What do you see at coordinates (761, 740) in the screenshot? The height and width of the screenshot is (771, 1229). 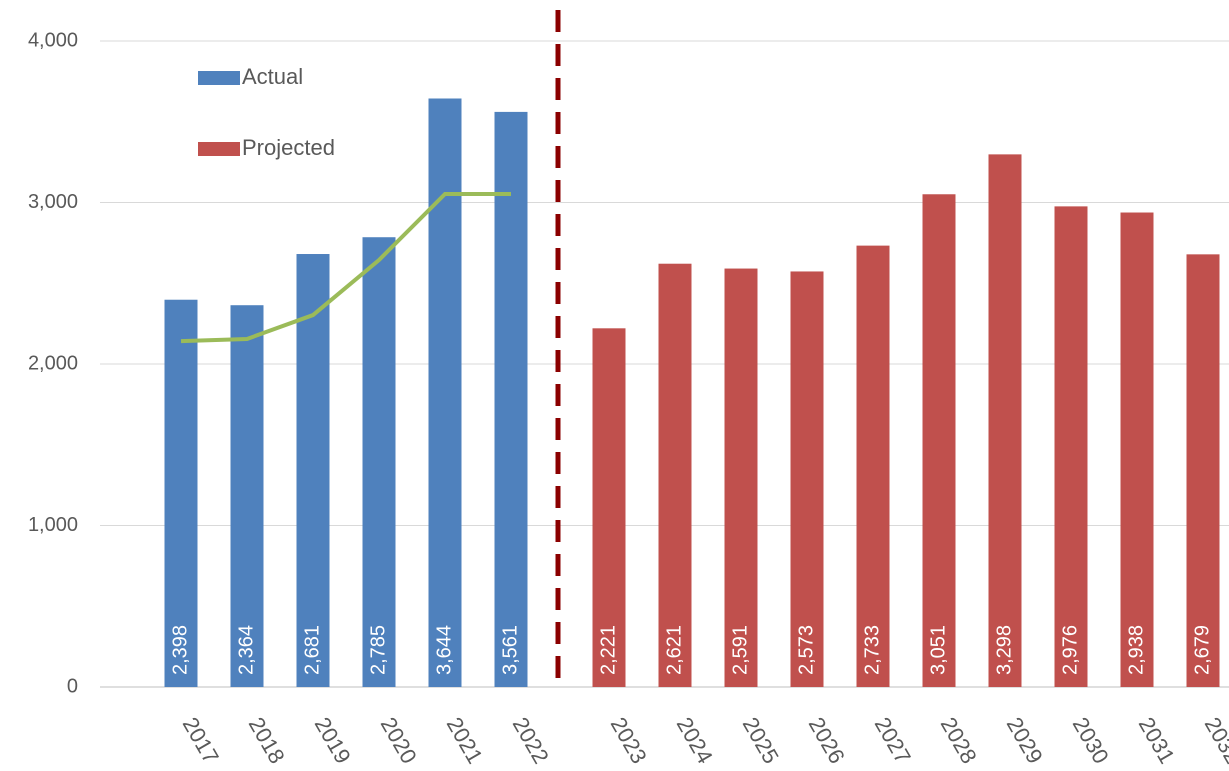 I see `x-tick-label: 2025` at bounding box center [761, 740].